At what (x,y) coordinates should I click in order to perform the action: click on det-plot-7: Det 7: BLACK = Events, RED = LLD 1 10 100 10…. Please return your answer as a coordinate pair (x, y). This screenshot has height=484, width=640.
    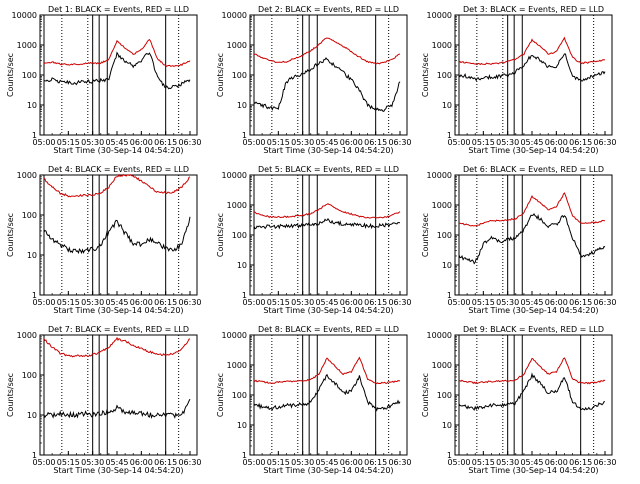
    Looking at the image, I should click on (104, 400).